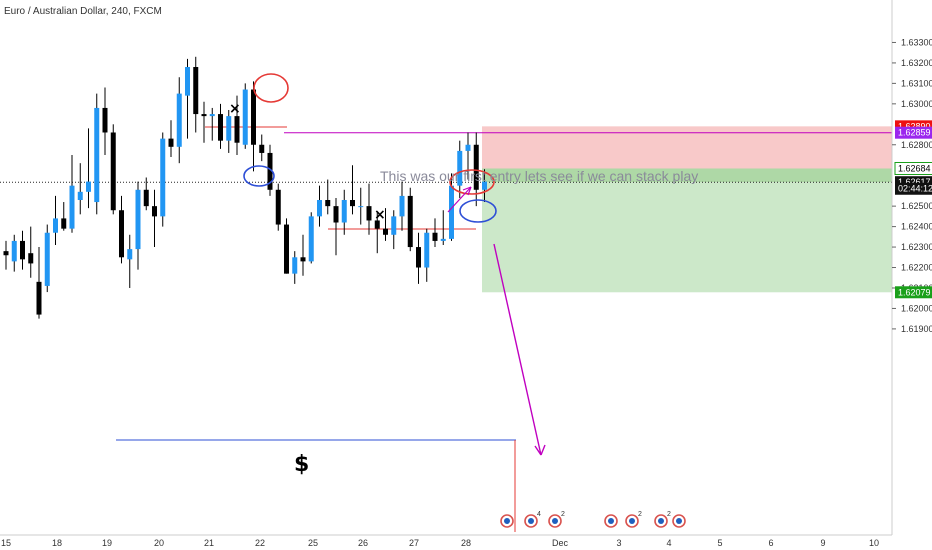 The image size is (932, 550). Describe the element at coordinates (446, 541) in the screenshot. I see `time-axis: 15 18 19 20 21 22 25 26 27 28 Dec 3 4 5 6 9 10` at that location.